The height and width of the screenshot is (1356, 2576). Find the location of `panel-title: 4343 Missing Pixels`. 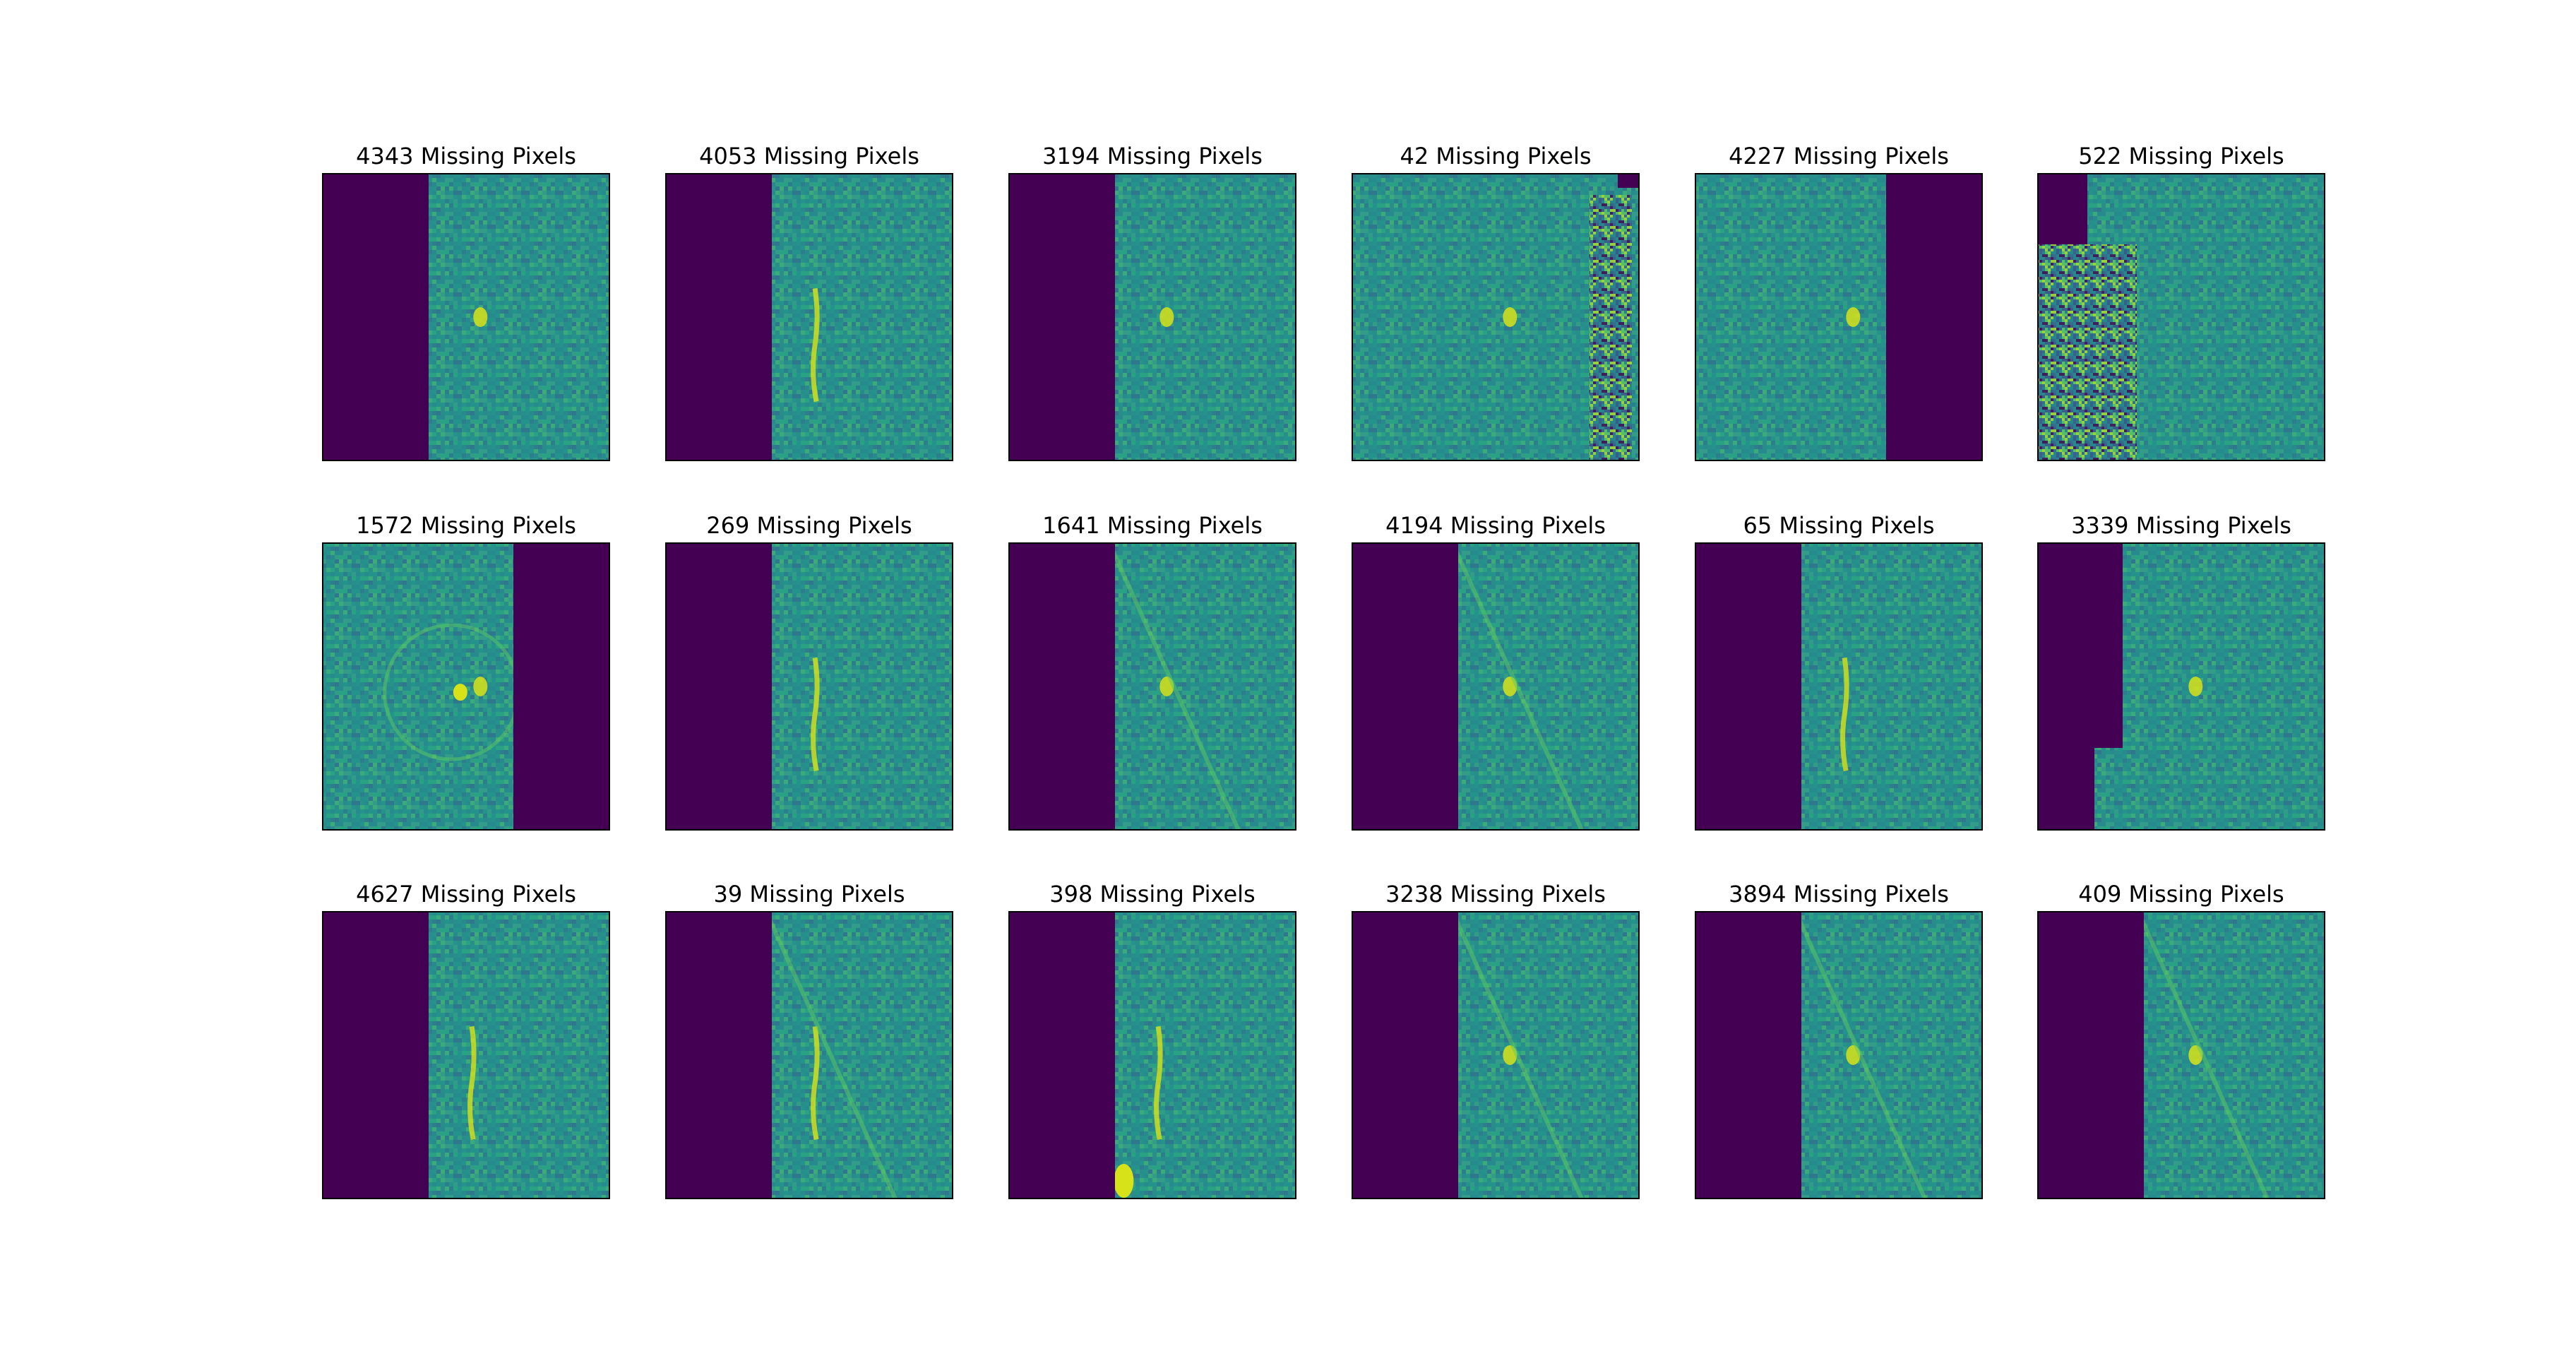

panel-title: 4343 Missing Pixels is located at coordinates (466, 156).